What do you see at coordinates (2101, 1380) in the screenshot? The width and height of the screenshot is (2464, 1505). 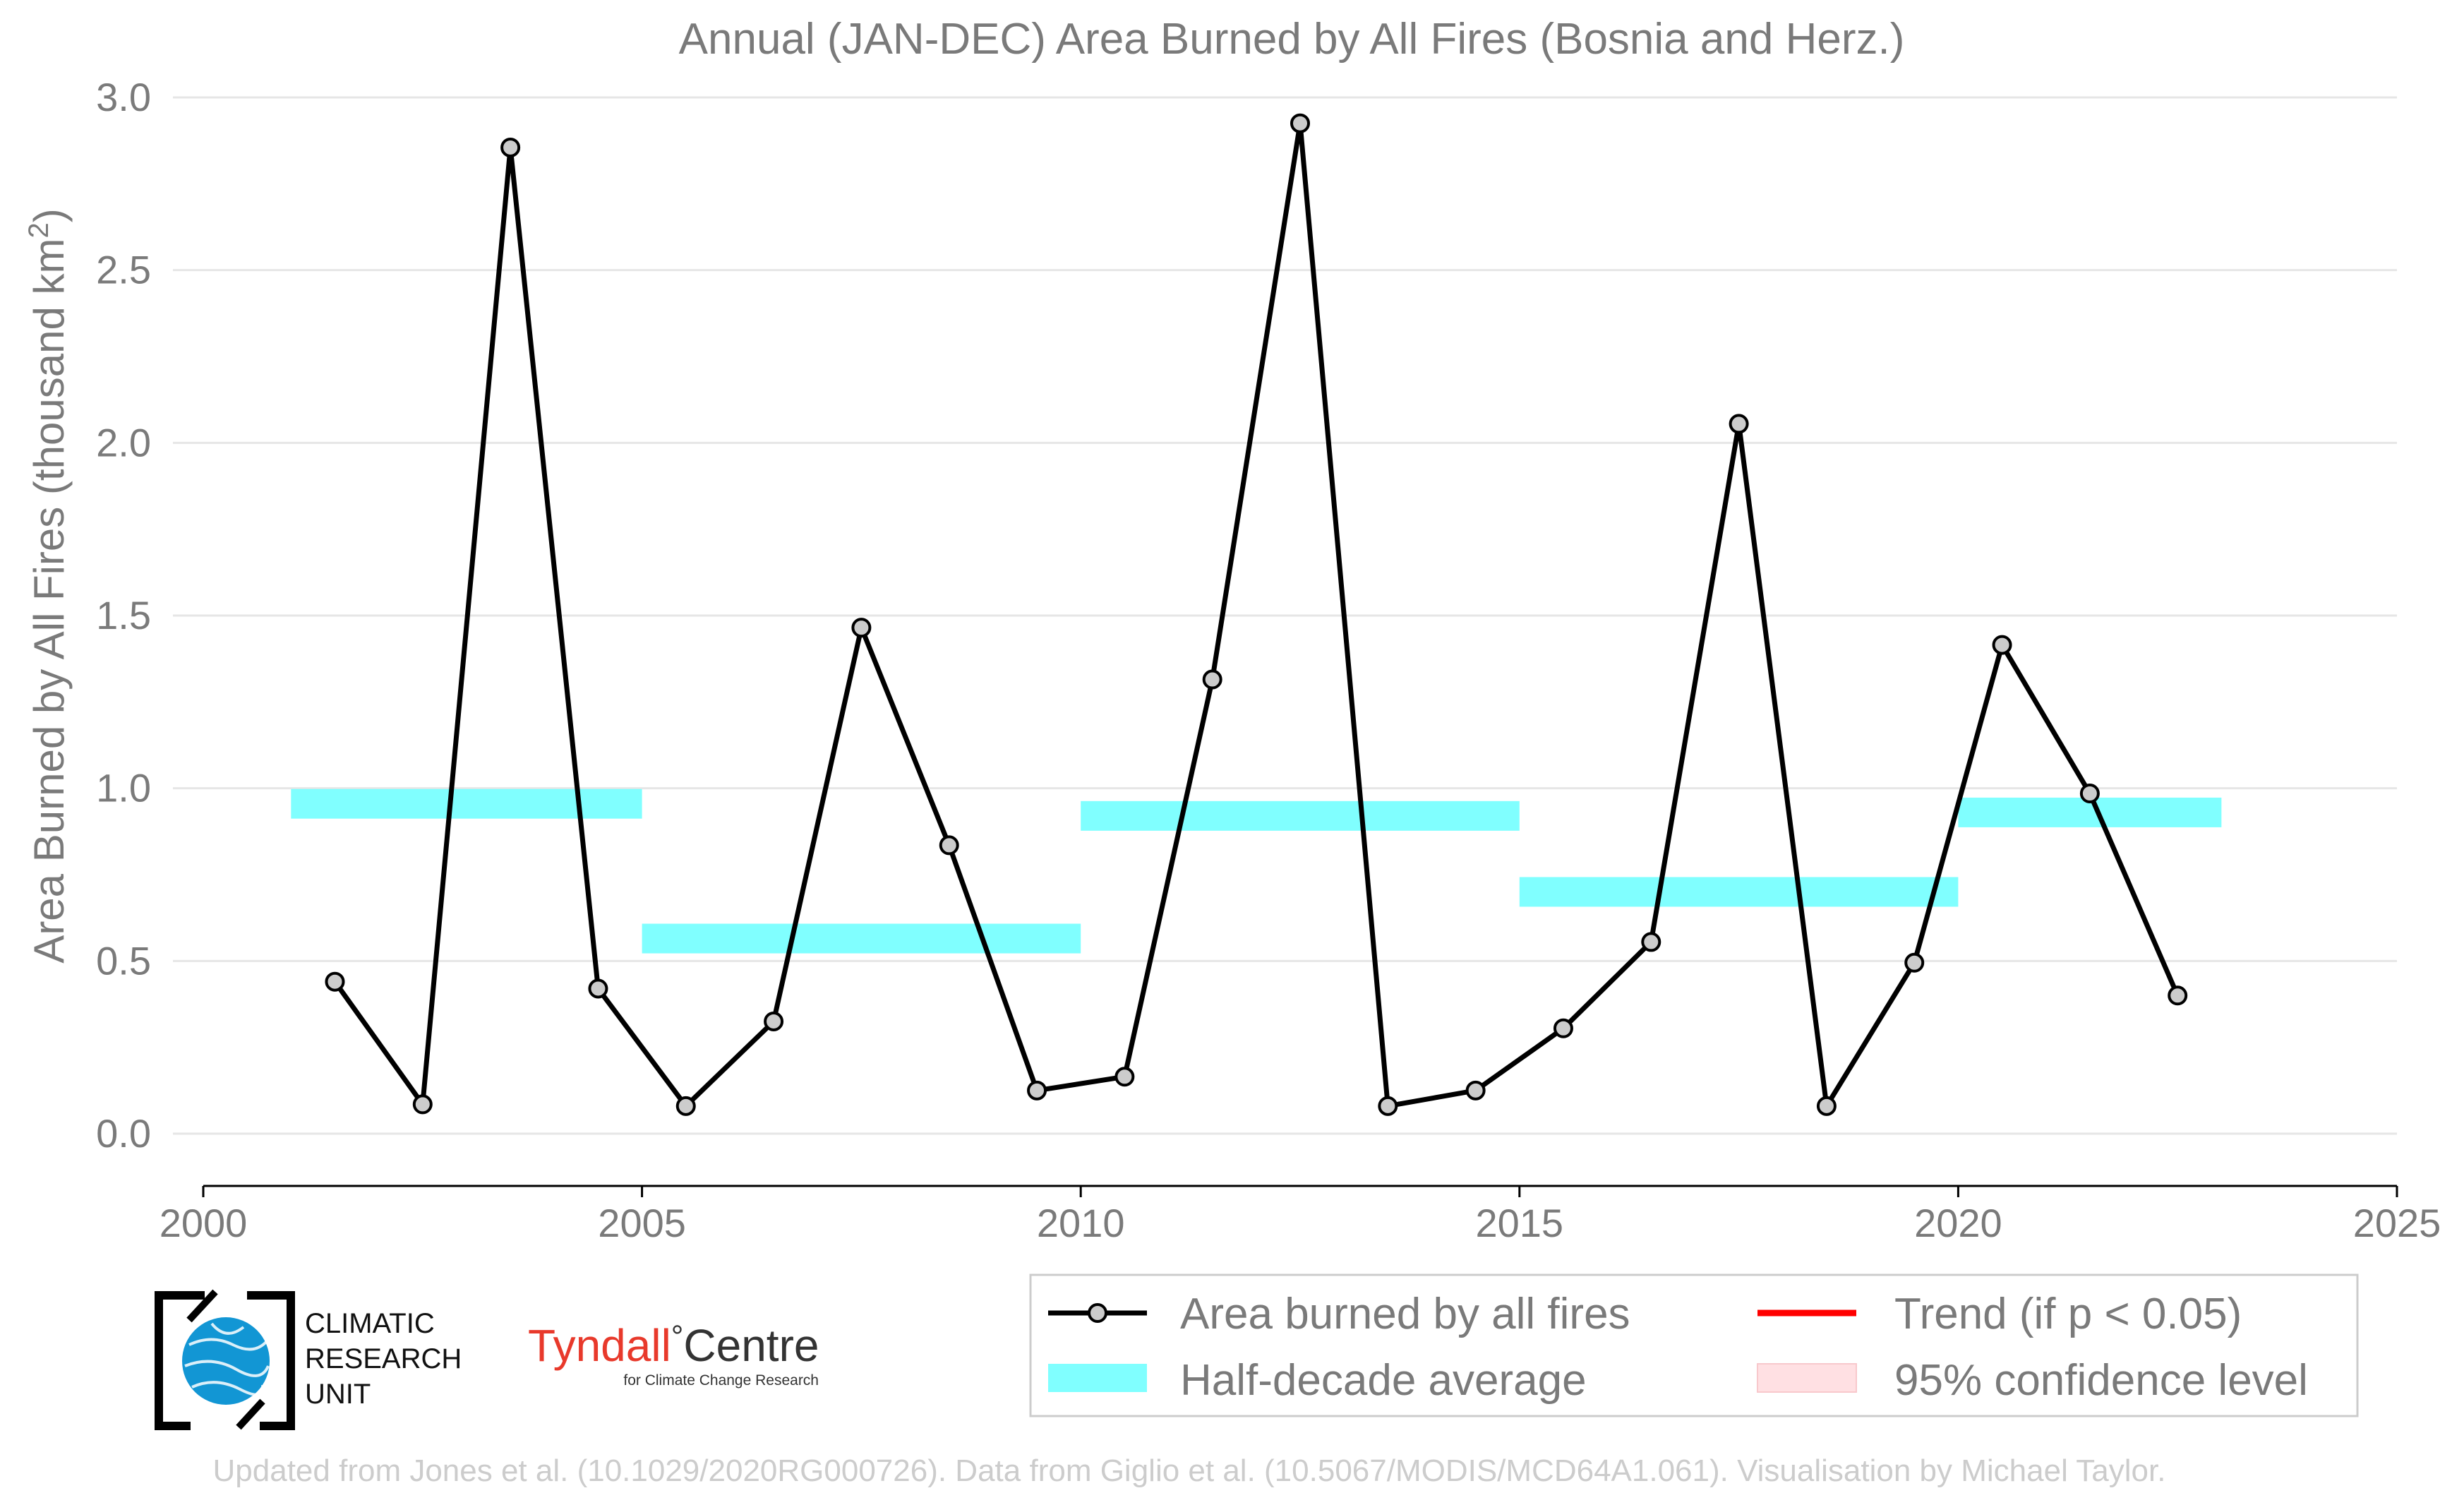 I see `legend-label-confidence: 95% confidence level` at bounding box center [2101, 1380].